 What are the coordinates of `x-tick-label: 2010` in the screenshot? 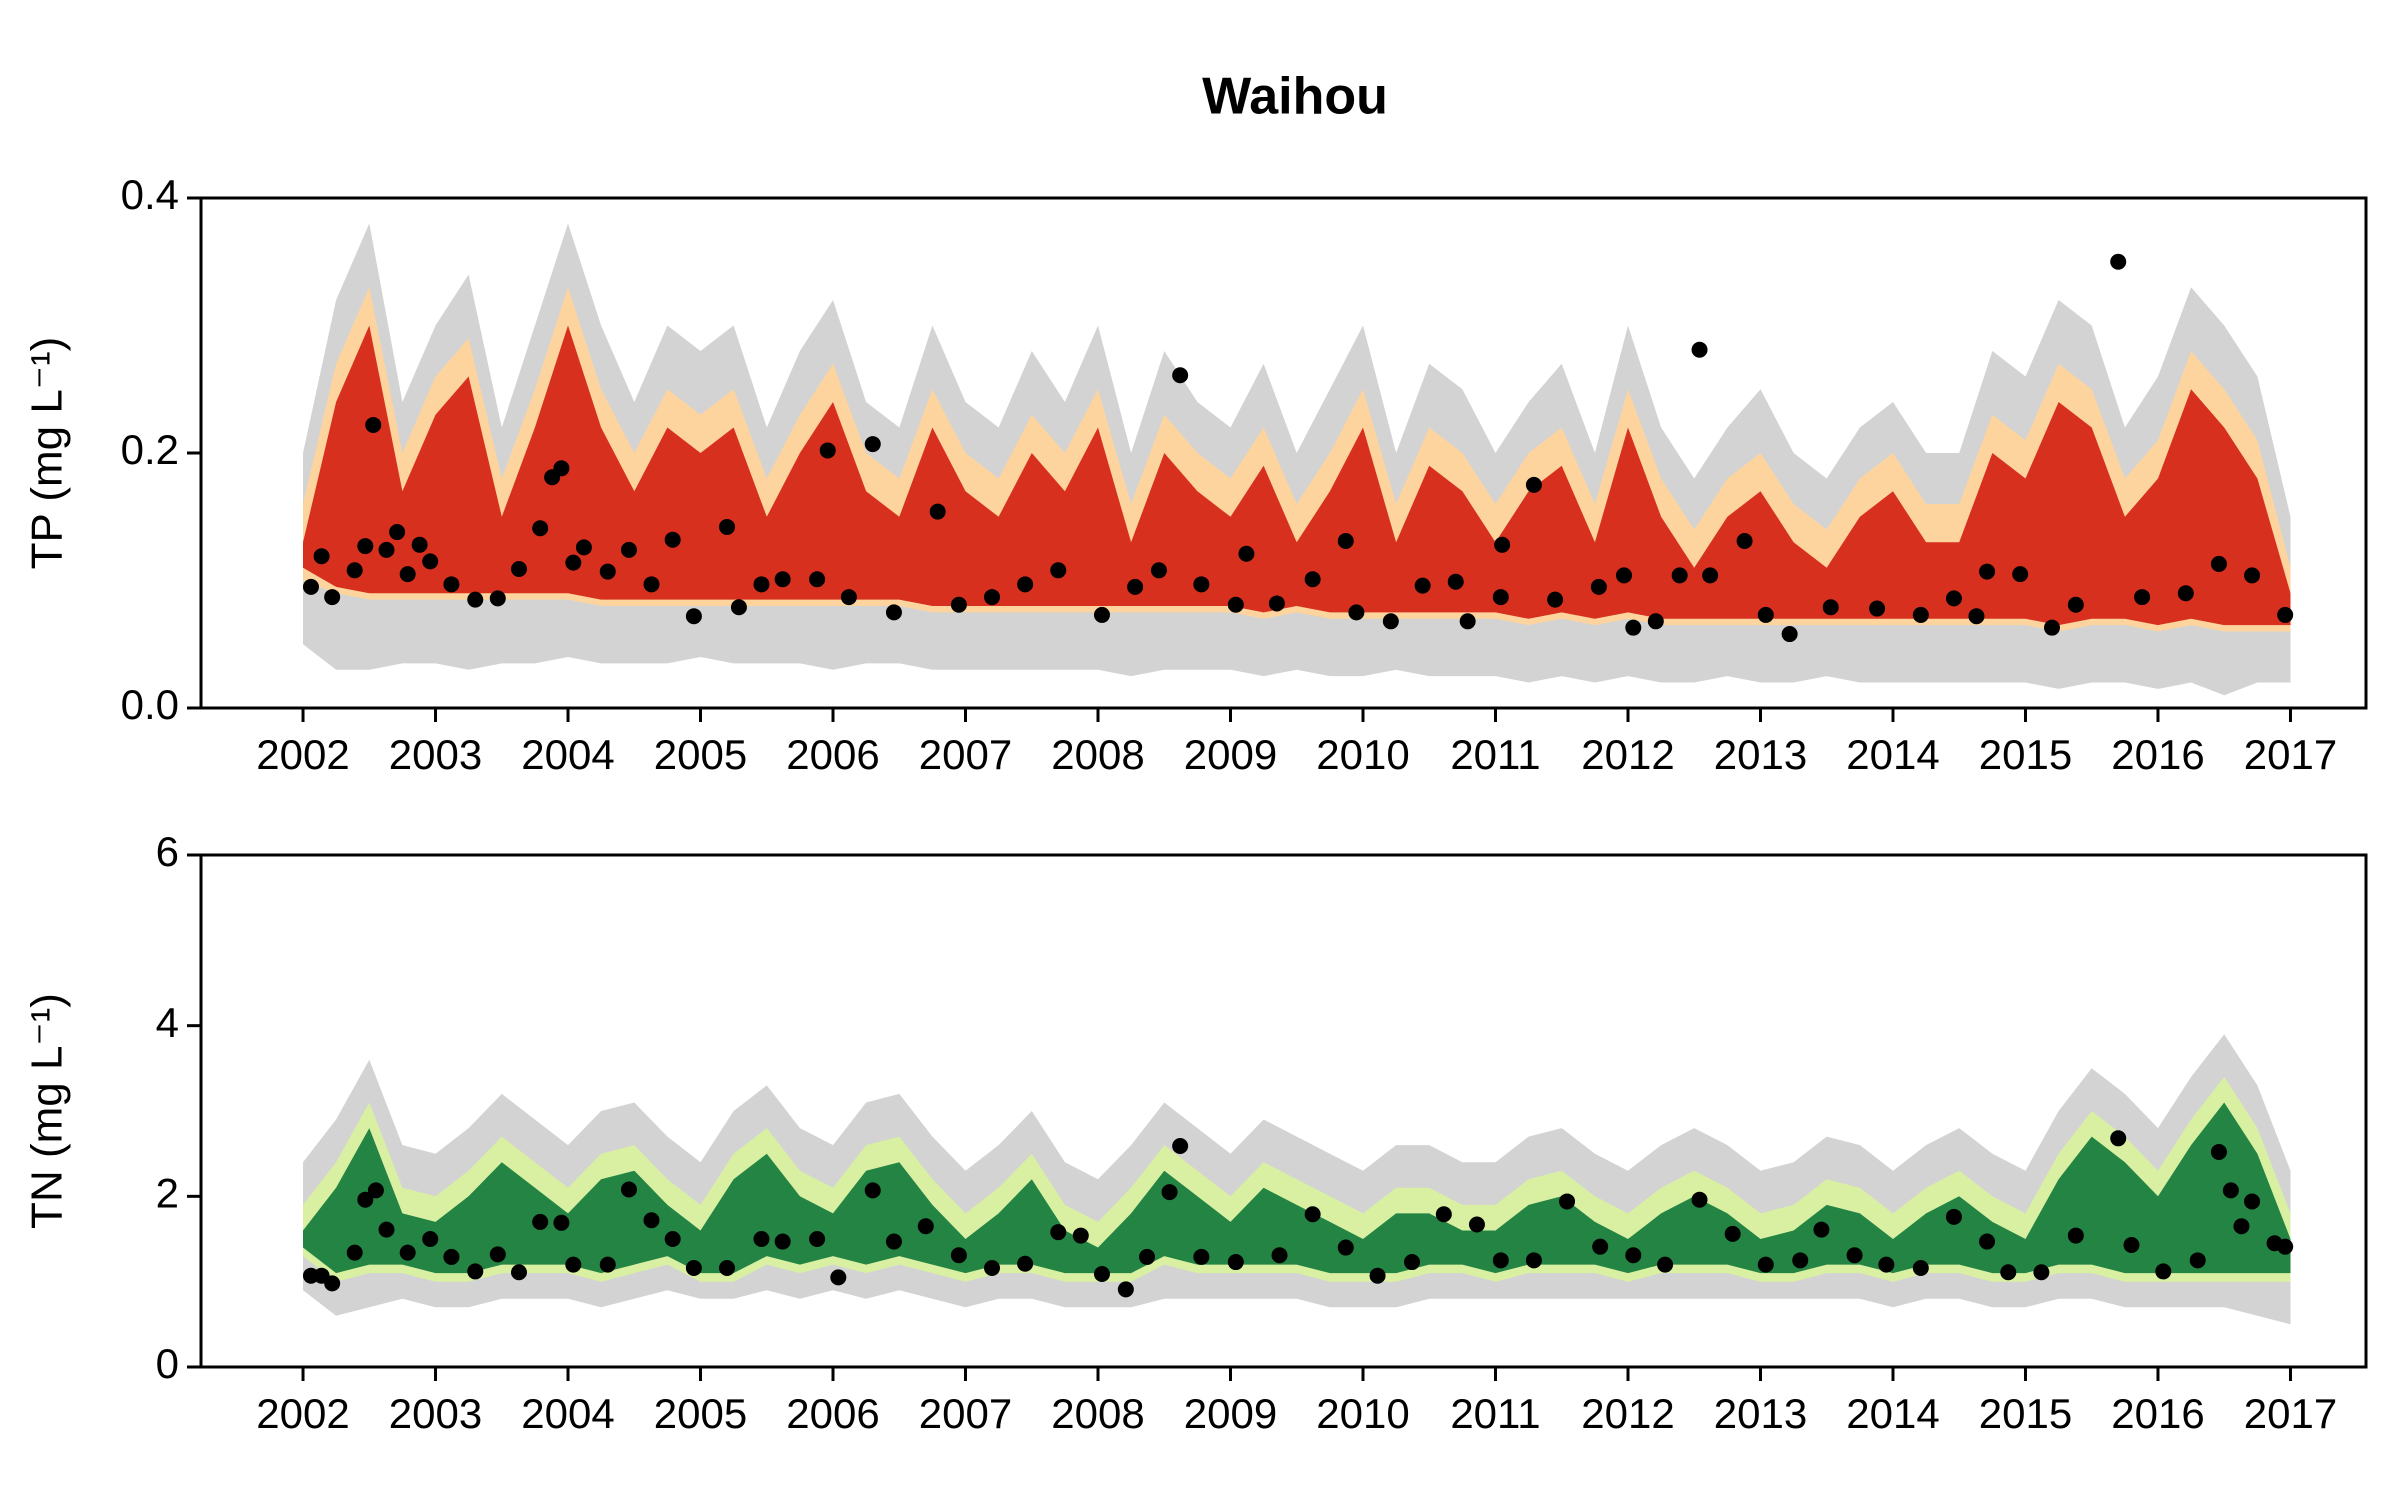 It's located at (1362, 754).